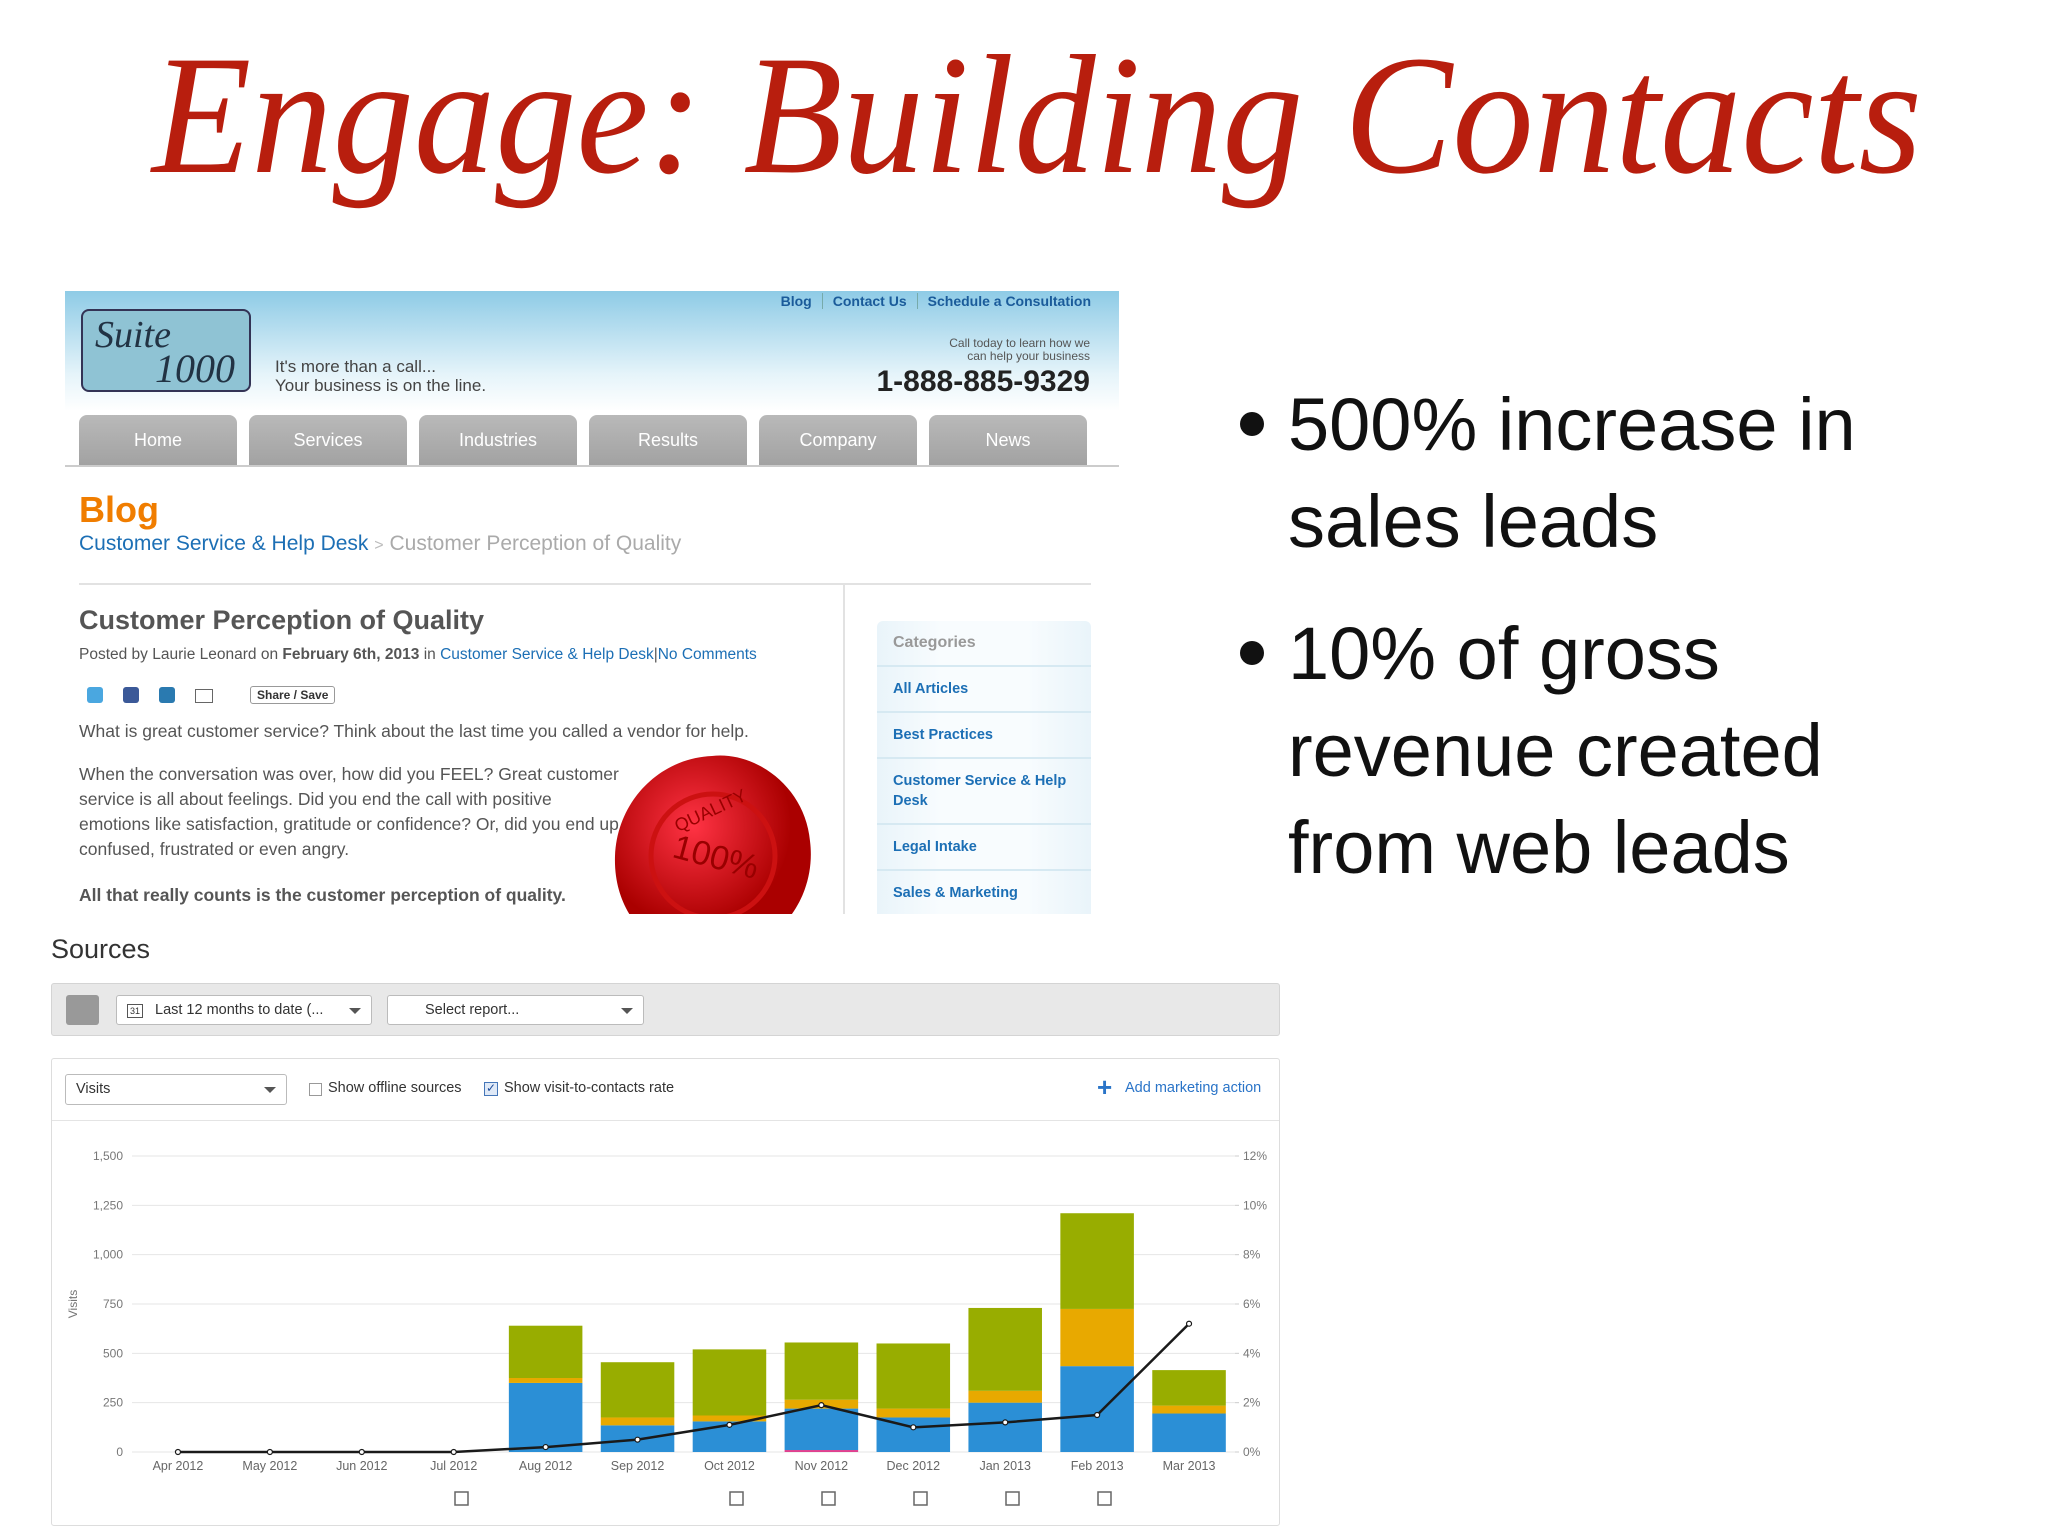 The height and width of the screenshot is (1536, 2048). What do you see at coordinates (1004, 1466) in the screenshot?
I see `x-tick-label: Jan 2013` at bounding box center [1004, 1466].